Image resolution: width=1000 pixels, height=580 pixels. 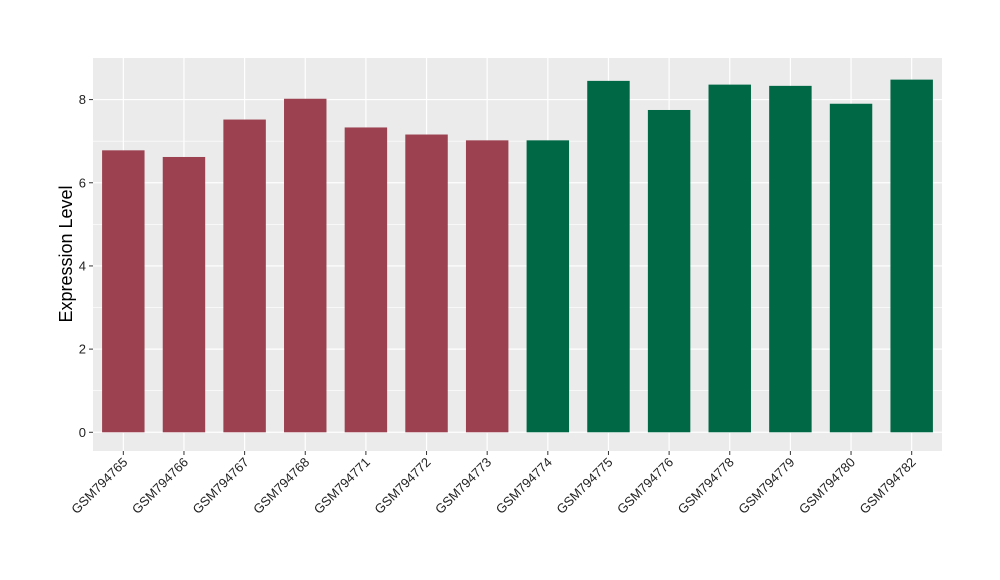 What do you see at coordinates (99, 486) in the screenshot?
I see `x-tick-label: GSM794765` at bounding box center [99, 486].